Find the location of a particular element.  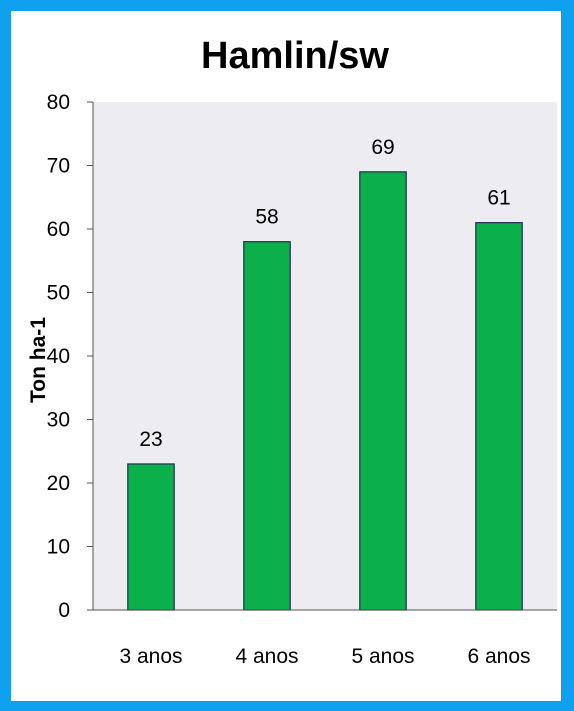

y-tick-label: 20 is located at coordinates (58, 483).